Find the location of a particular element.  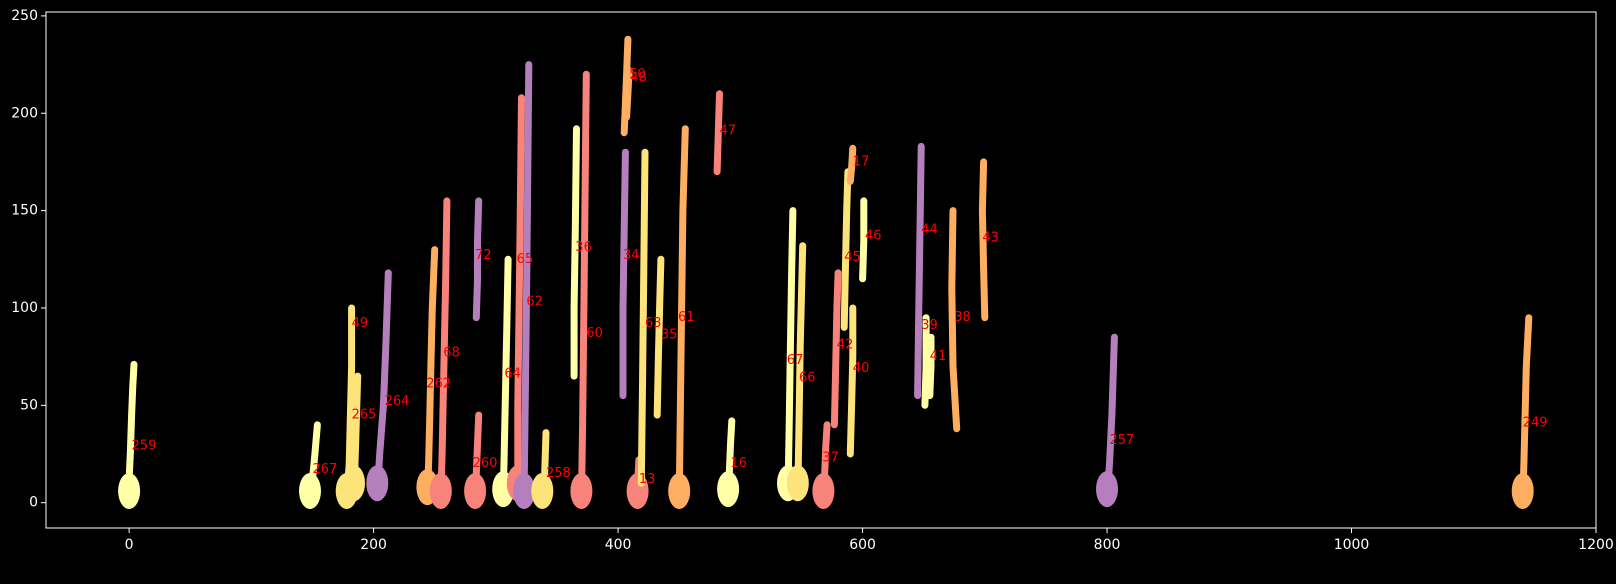

track-label: 72 is located at coordinates (483, 255).